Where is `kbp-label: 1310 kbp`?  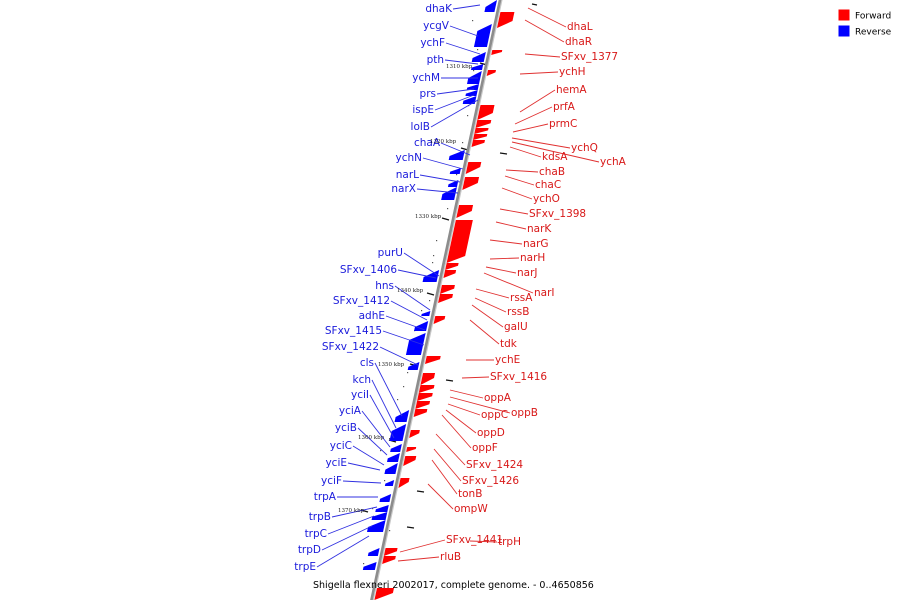 kbp-label: 1310 kbp is located at coordinates (459, 67).